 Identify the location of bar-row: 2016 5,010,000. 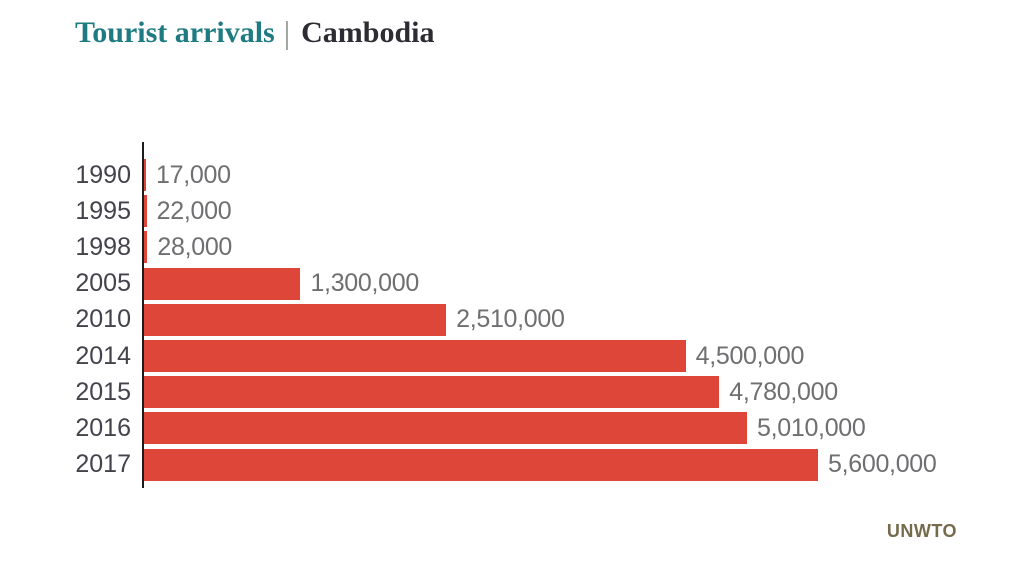
(535, 428).